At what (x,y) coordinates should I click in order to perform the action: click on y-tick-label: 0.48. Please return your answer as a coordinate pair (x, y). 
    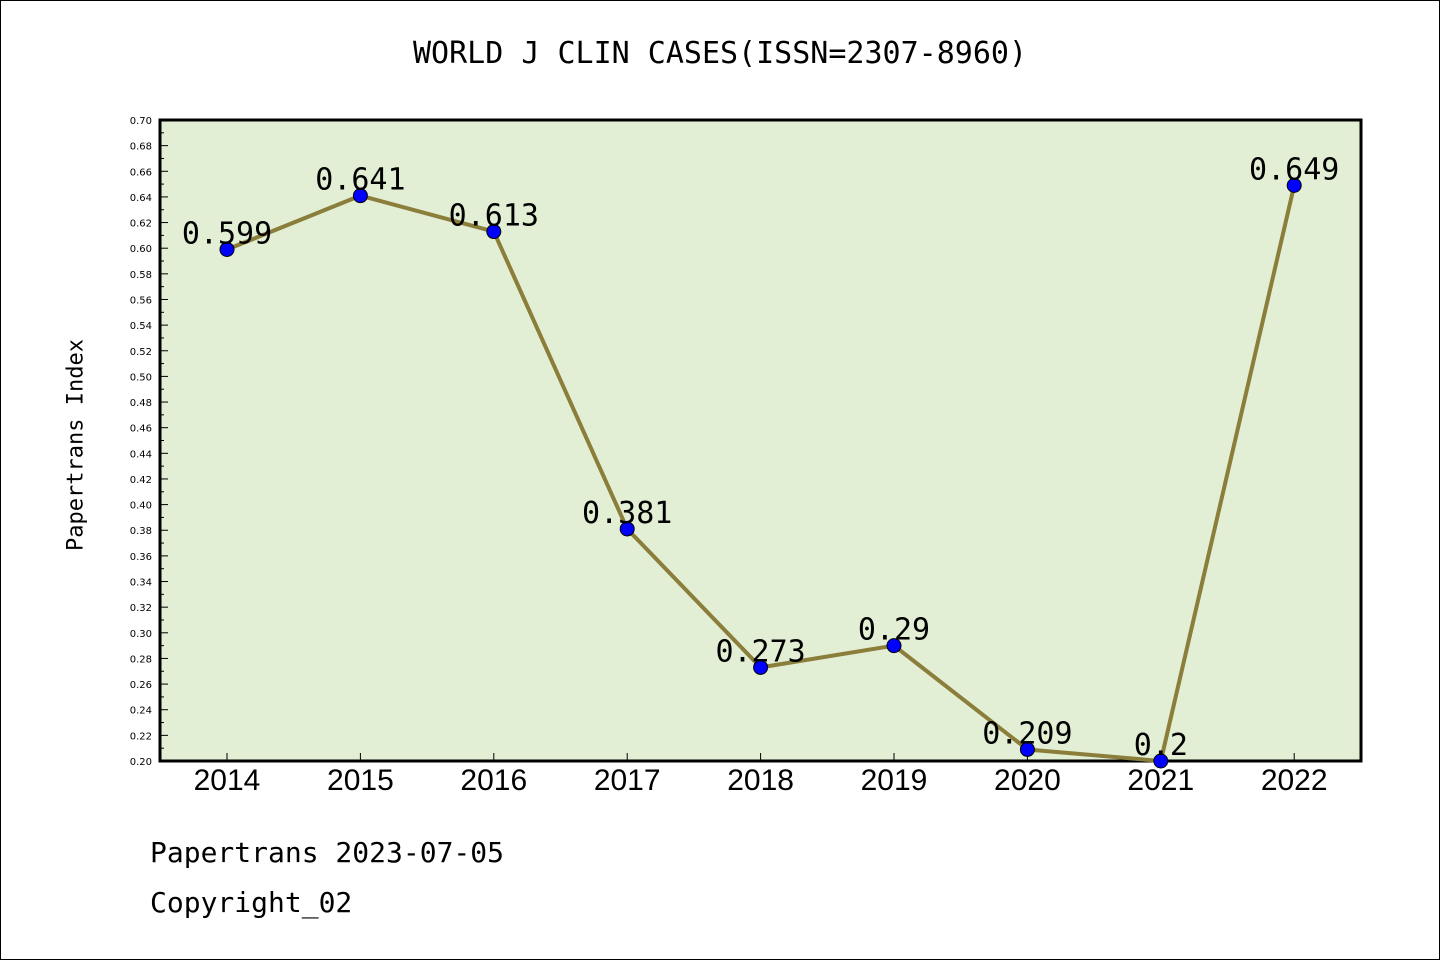
    Looking at the image, I should click on (141, 403).